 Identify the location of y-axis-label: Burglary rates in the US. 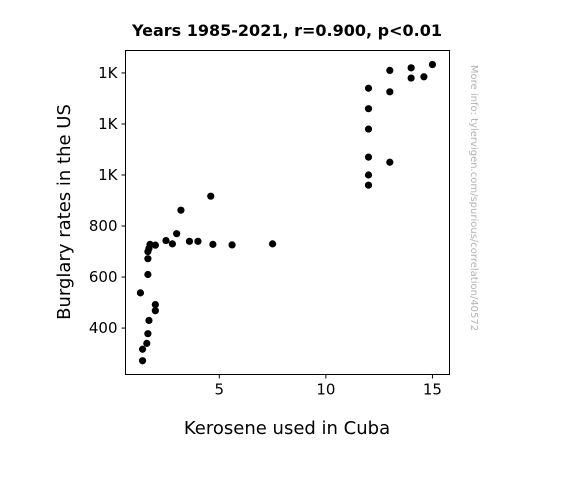
(64, 212).